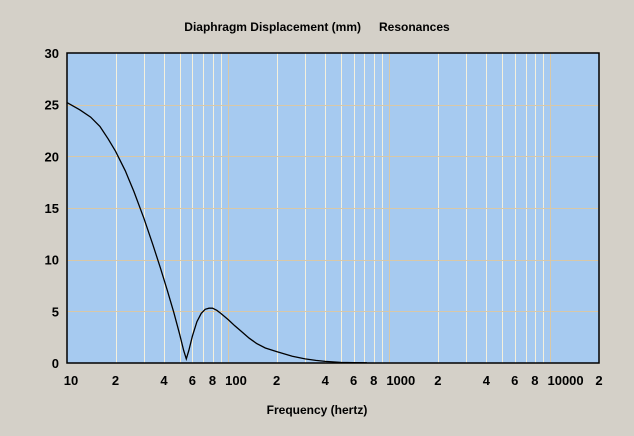 This screenshot has height=436, width=634. What do you see at coordinates (400, 380) in the screenshot?
I see `x-tick-label: 1000` at bounding box center [400, 380].